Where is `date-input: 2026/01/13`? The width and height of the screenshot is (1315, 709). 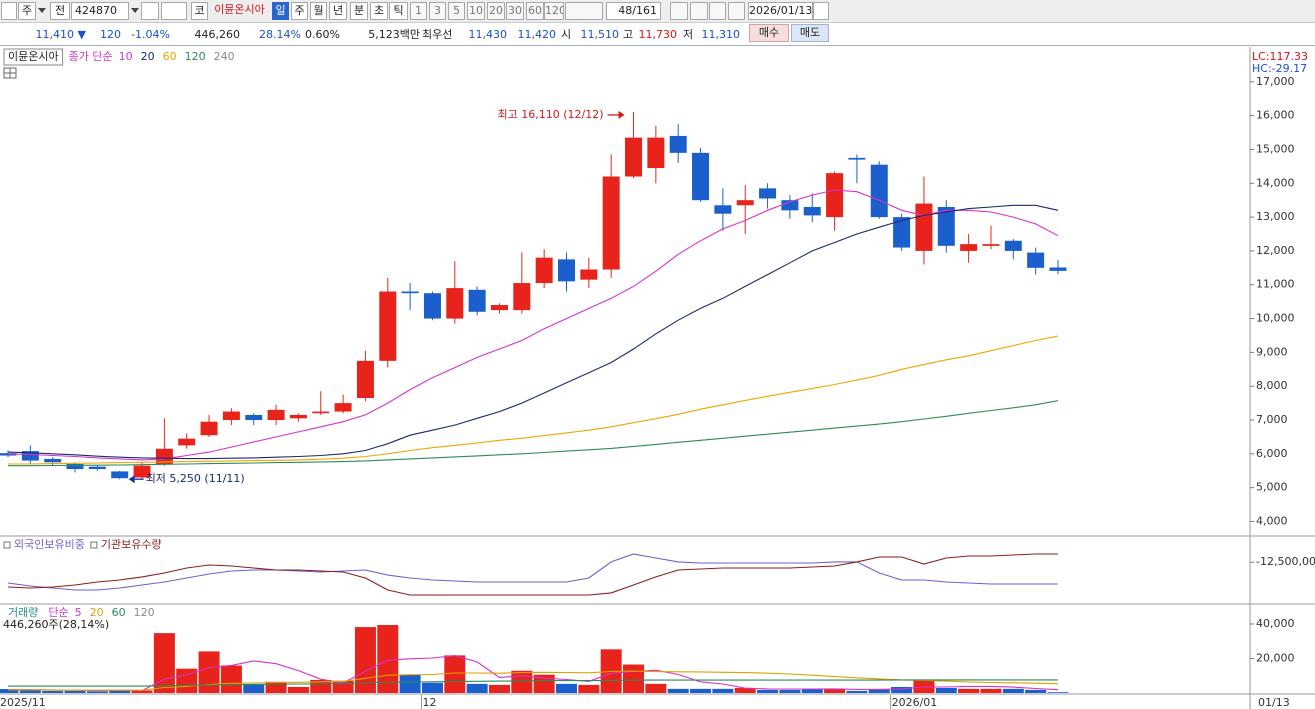 date-input: 2026/01/13 is located at coordinates (780, 11).